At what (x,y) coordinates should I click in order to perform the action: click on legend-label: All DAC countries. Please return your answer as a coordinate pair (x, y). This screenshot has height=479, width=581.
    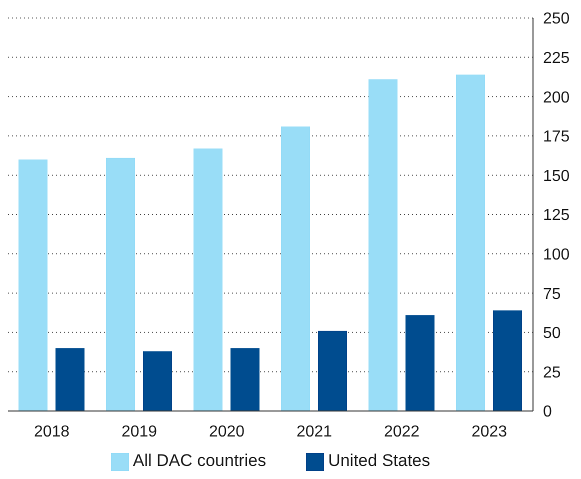
    Looking at the image, I should click on (199, 460).